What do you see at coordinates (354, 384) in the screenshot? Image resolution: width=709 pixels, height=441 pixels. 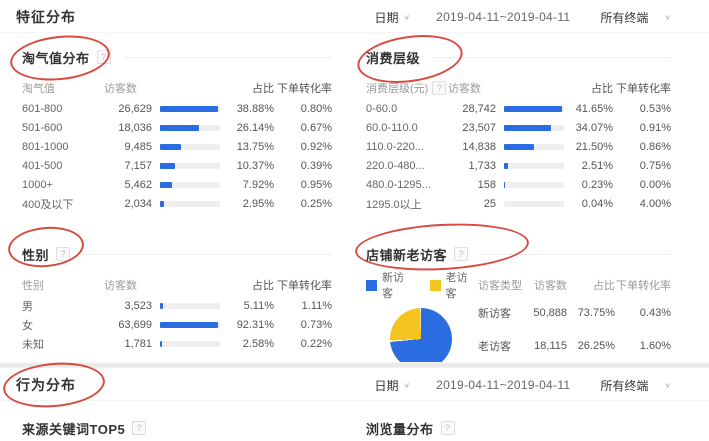 I see `behavior-card-header: 行为分布 日期 ∨ 2019-04-11~2019-04-11 所有终端 ∨` at bounding box center [354, 384].